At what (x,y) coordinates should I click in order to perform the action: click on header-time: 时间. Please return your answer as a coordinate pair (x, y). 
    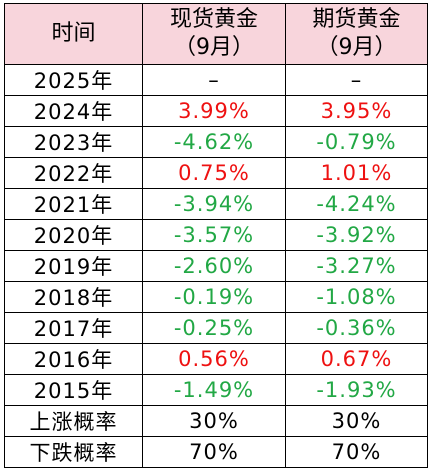
    Looking at the image, I should click on (73, 34).